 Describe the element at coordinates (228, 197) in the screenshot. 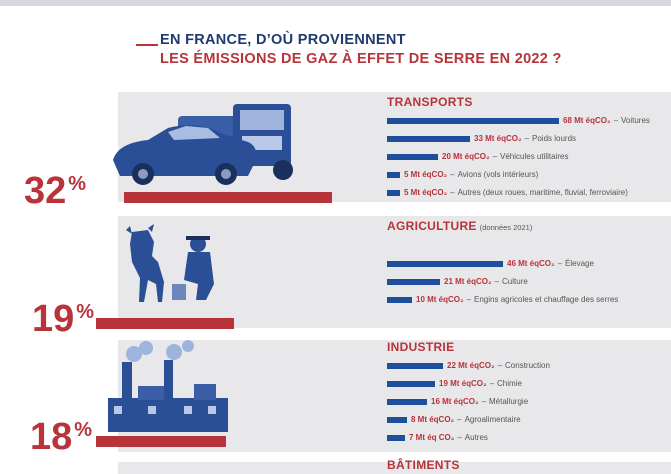

I see `transports-share-bar` at that location.